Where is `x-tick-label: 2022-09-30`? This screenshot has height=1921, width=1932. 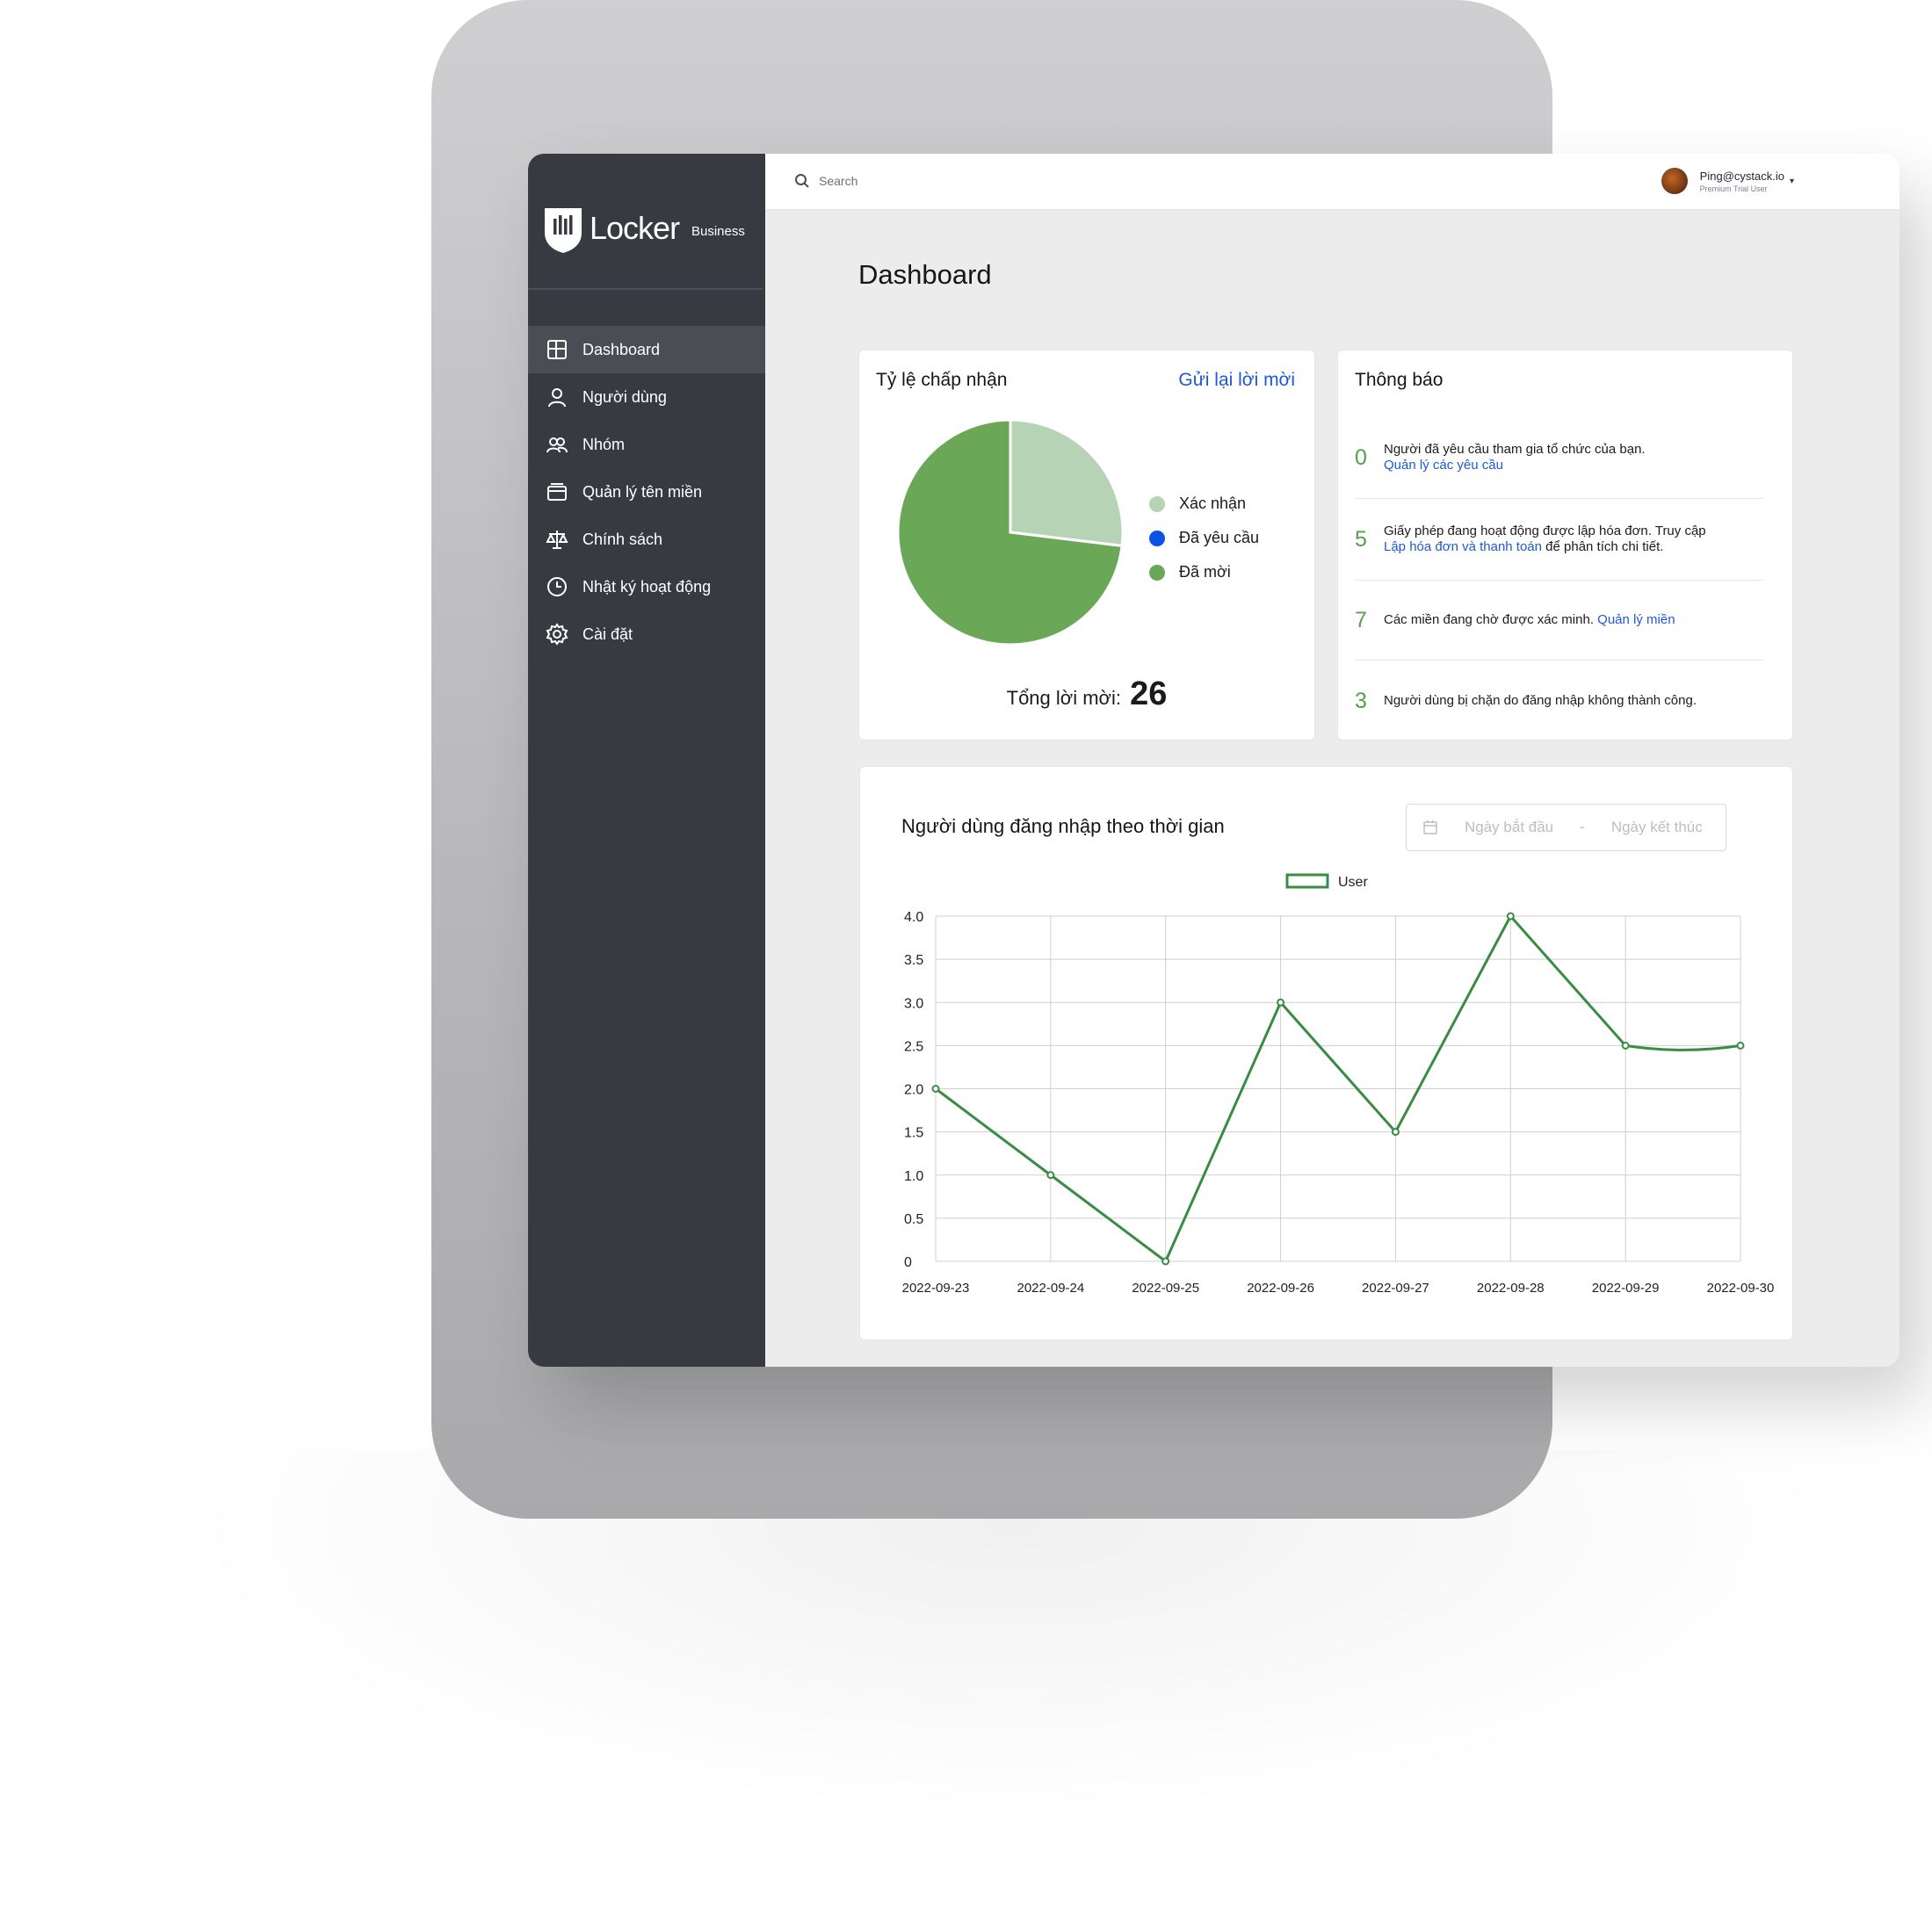
x-tick-label: 2022-09-30 is located at coordinates (1741, 1288).